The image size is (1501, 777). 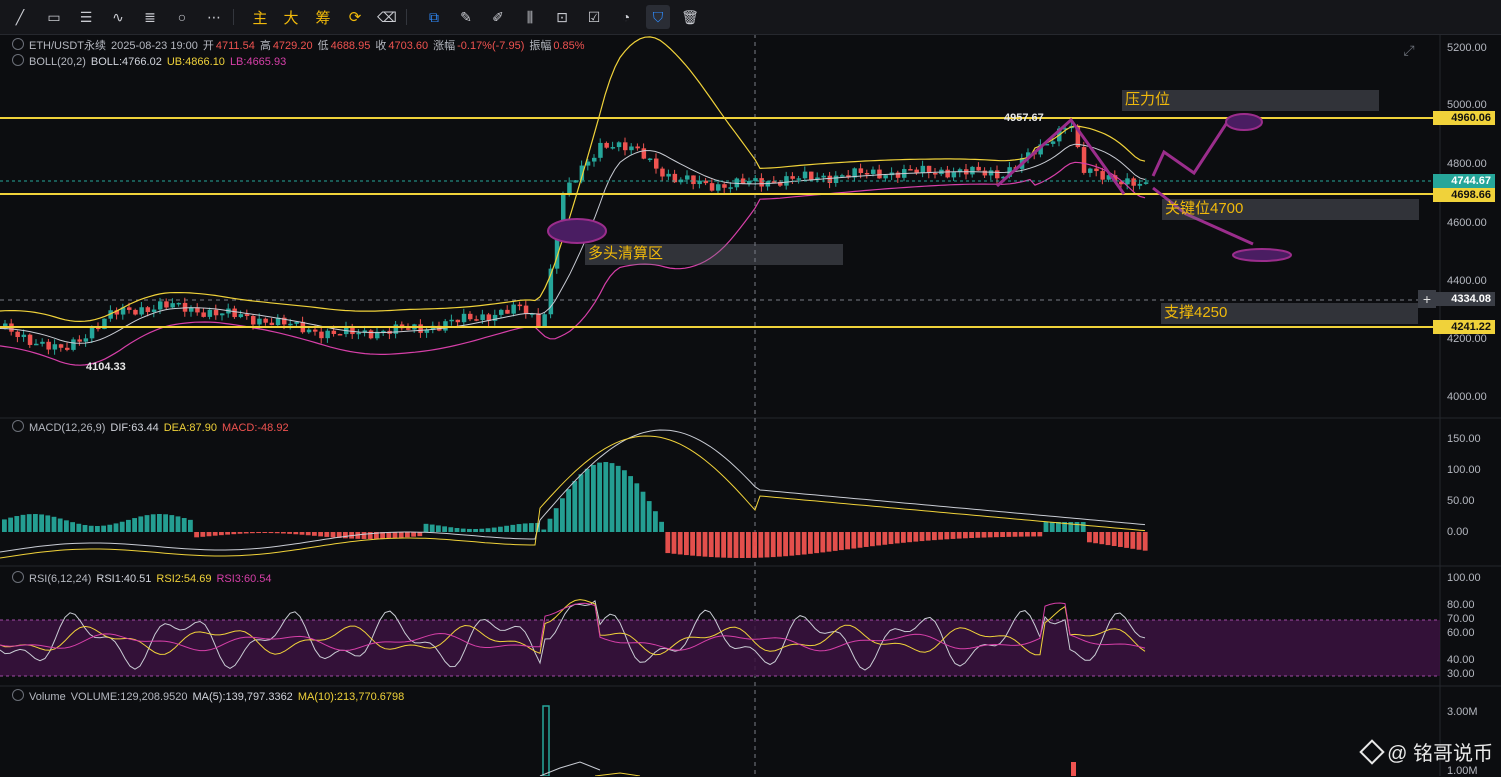 I want to click on low-mark: 4104.33, so click(x=106, y=367).